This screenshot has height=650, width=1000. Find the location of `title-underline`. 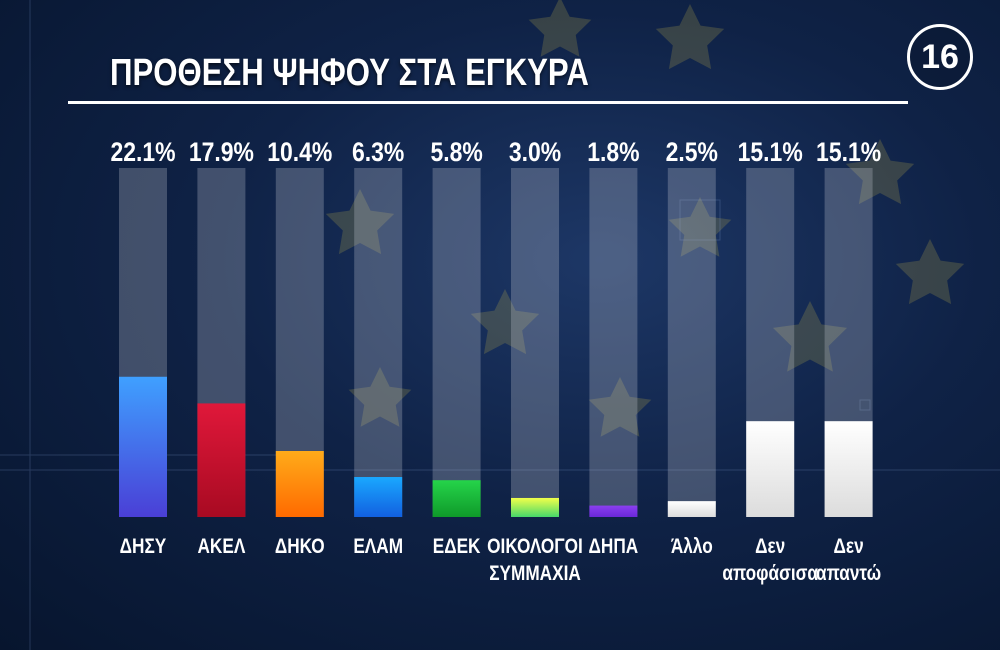

title-underline is located at coordinates (488, 102).